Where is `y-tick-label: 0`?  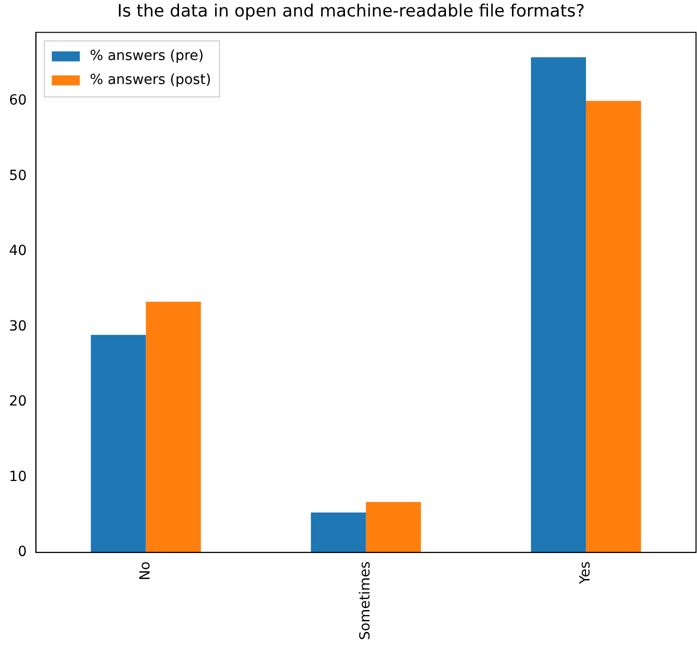 y-tick-label: 0 is located at coordinates (22, 552).